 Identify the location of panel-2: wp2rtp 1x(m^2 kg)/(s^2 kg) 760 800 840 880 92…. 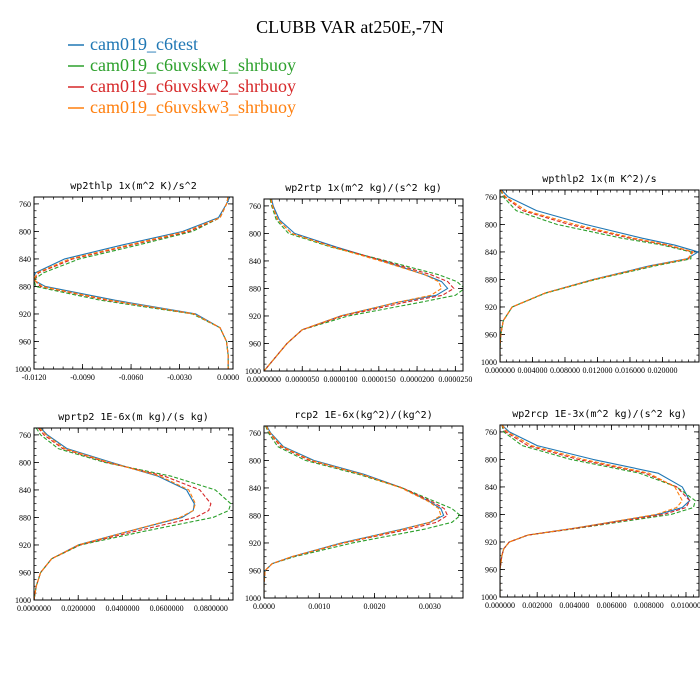
(358, 283).